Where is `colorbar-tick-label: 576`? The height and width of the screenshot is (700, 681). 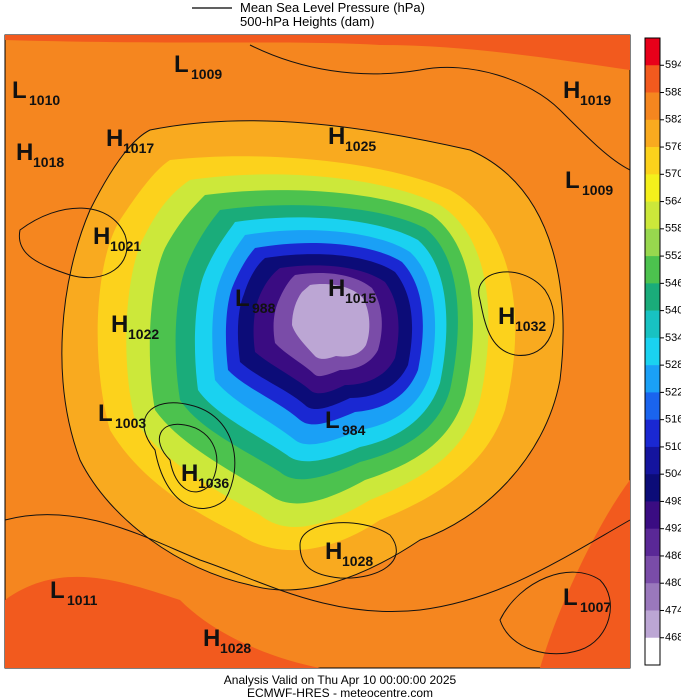 colorbar-tick-label: 576 is located at coordinates (673, 147).